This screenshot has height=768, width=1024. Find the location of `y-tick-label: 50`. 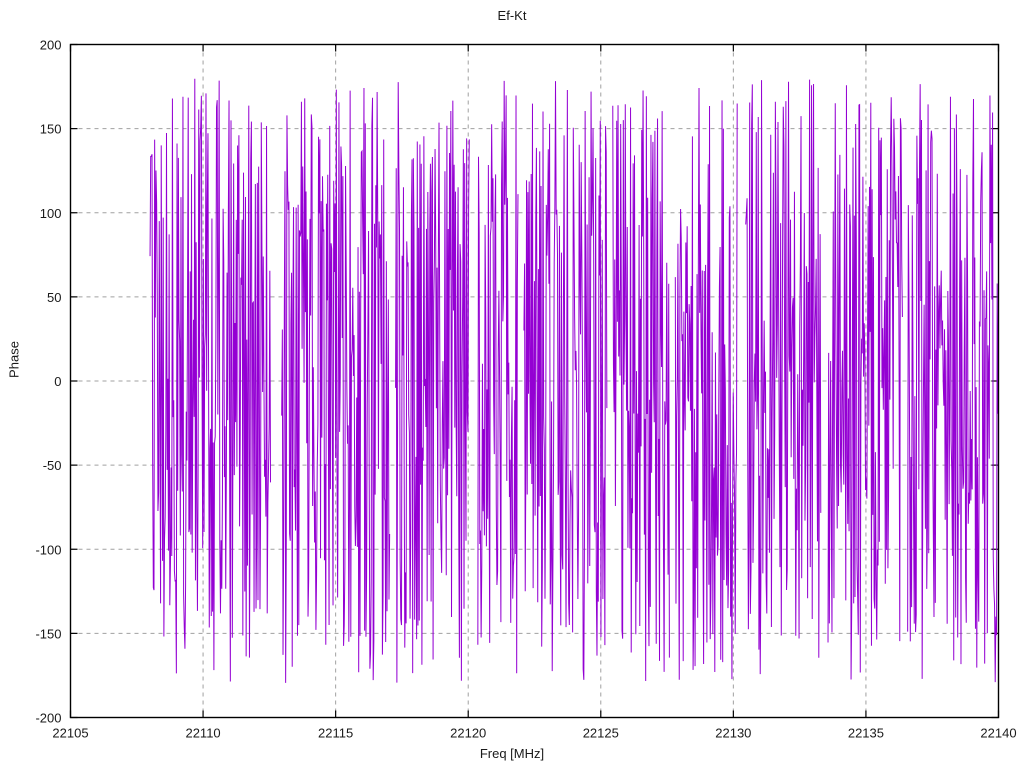

y-tick-label: 50 is located at coordinates (54, 297).